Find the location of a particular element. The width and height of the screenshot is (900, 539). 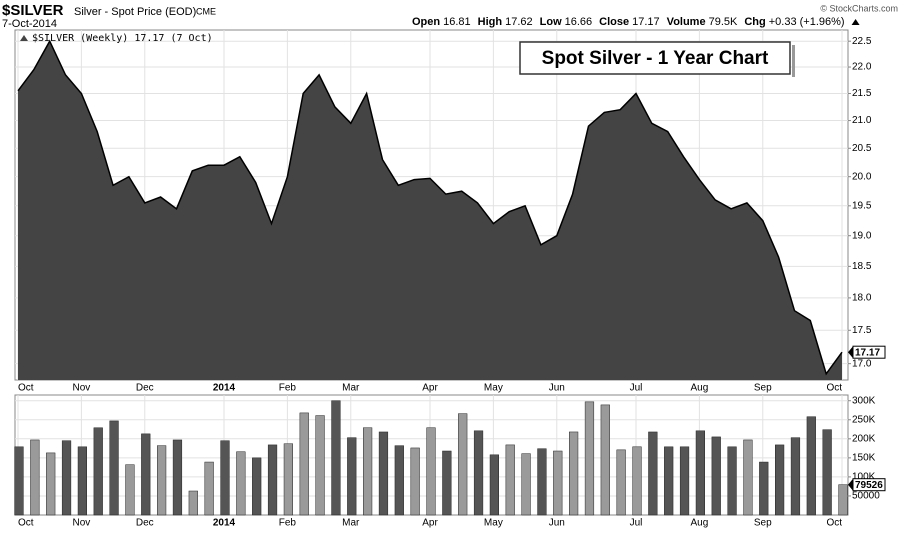

exchange: CME is located at coordinates (206, 11).